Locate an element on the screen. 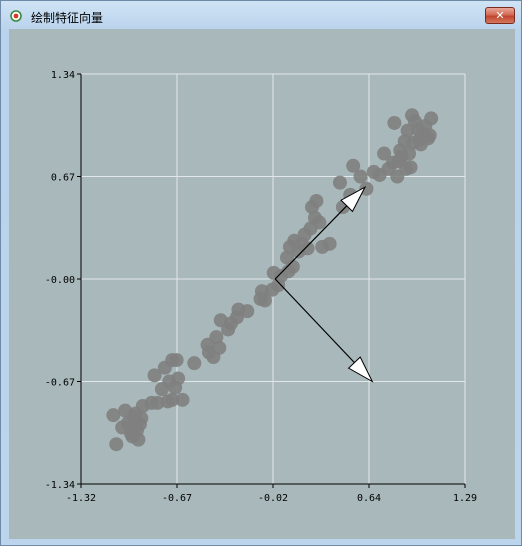 This screenshot has height=546, width=522. x-tick-label: -1.32 is located at coordinates (81, 498).